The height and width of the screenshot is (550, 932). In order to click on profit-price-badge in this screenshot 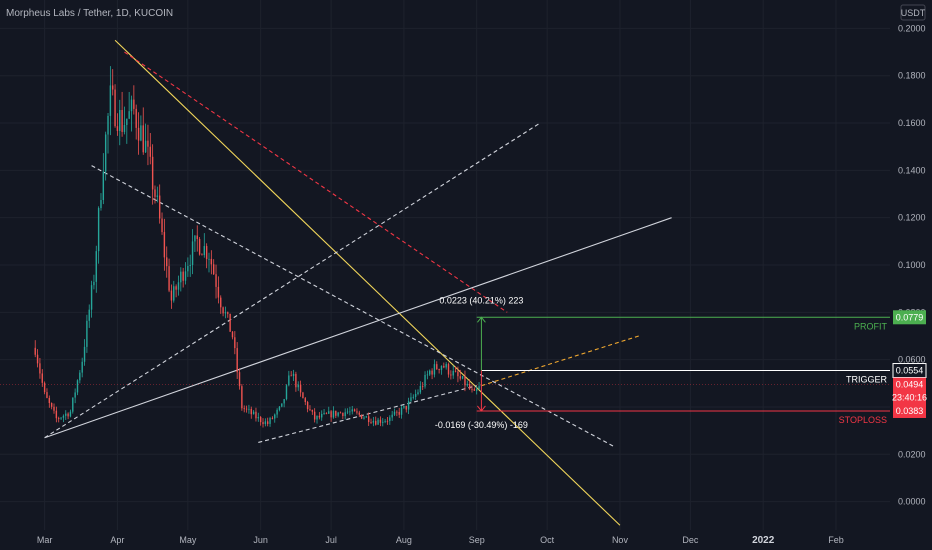, I will do `click(909, 317)`.